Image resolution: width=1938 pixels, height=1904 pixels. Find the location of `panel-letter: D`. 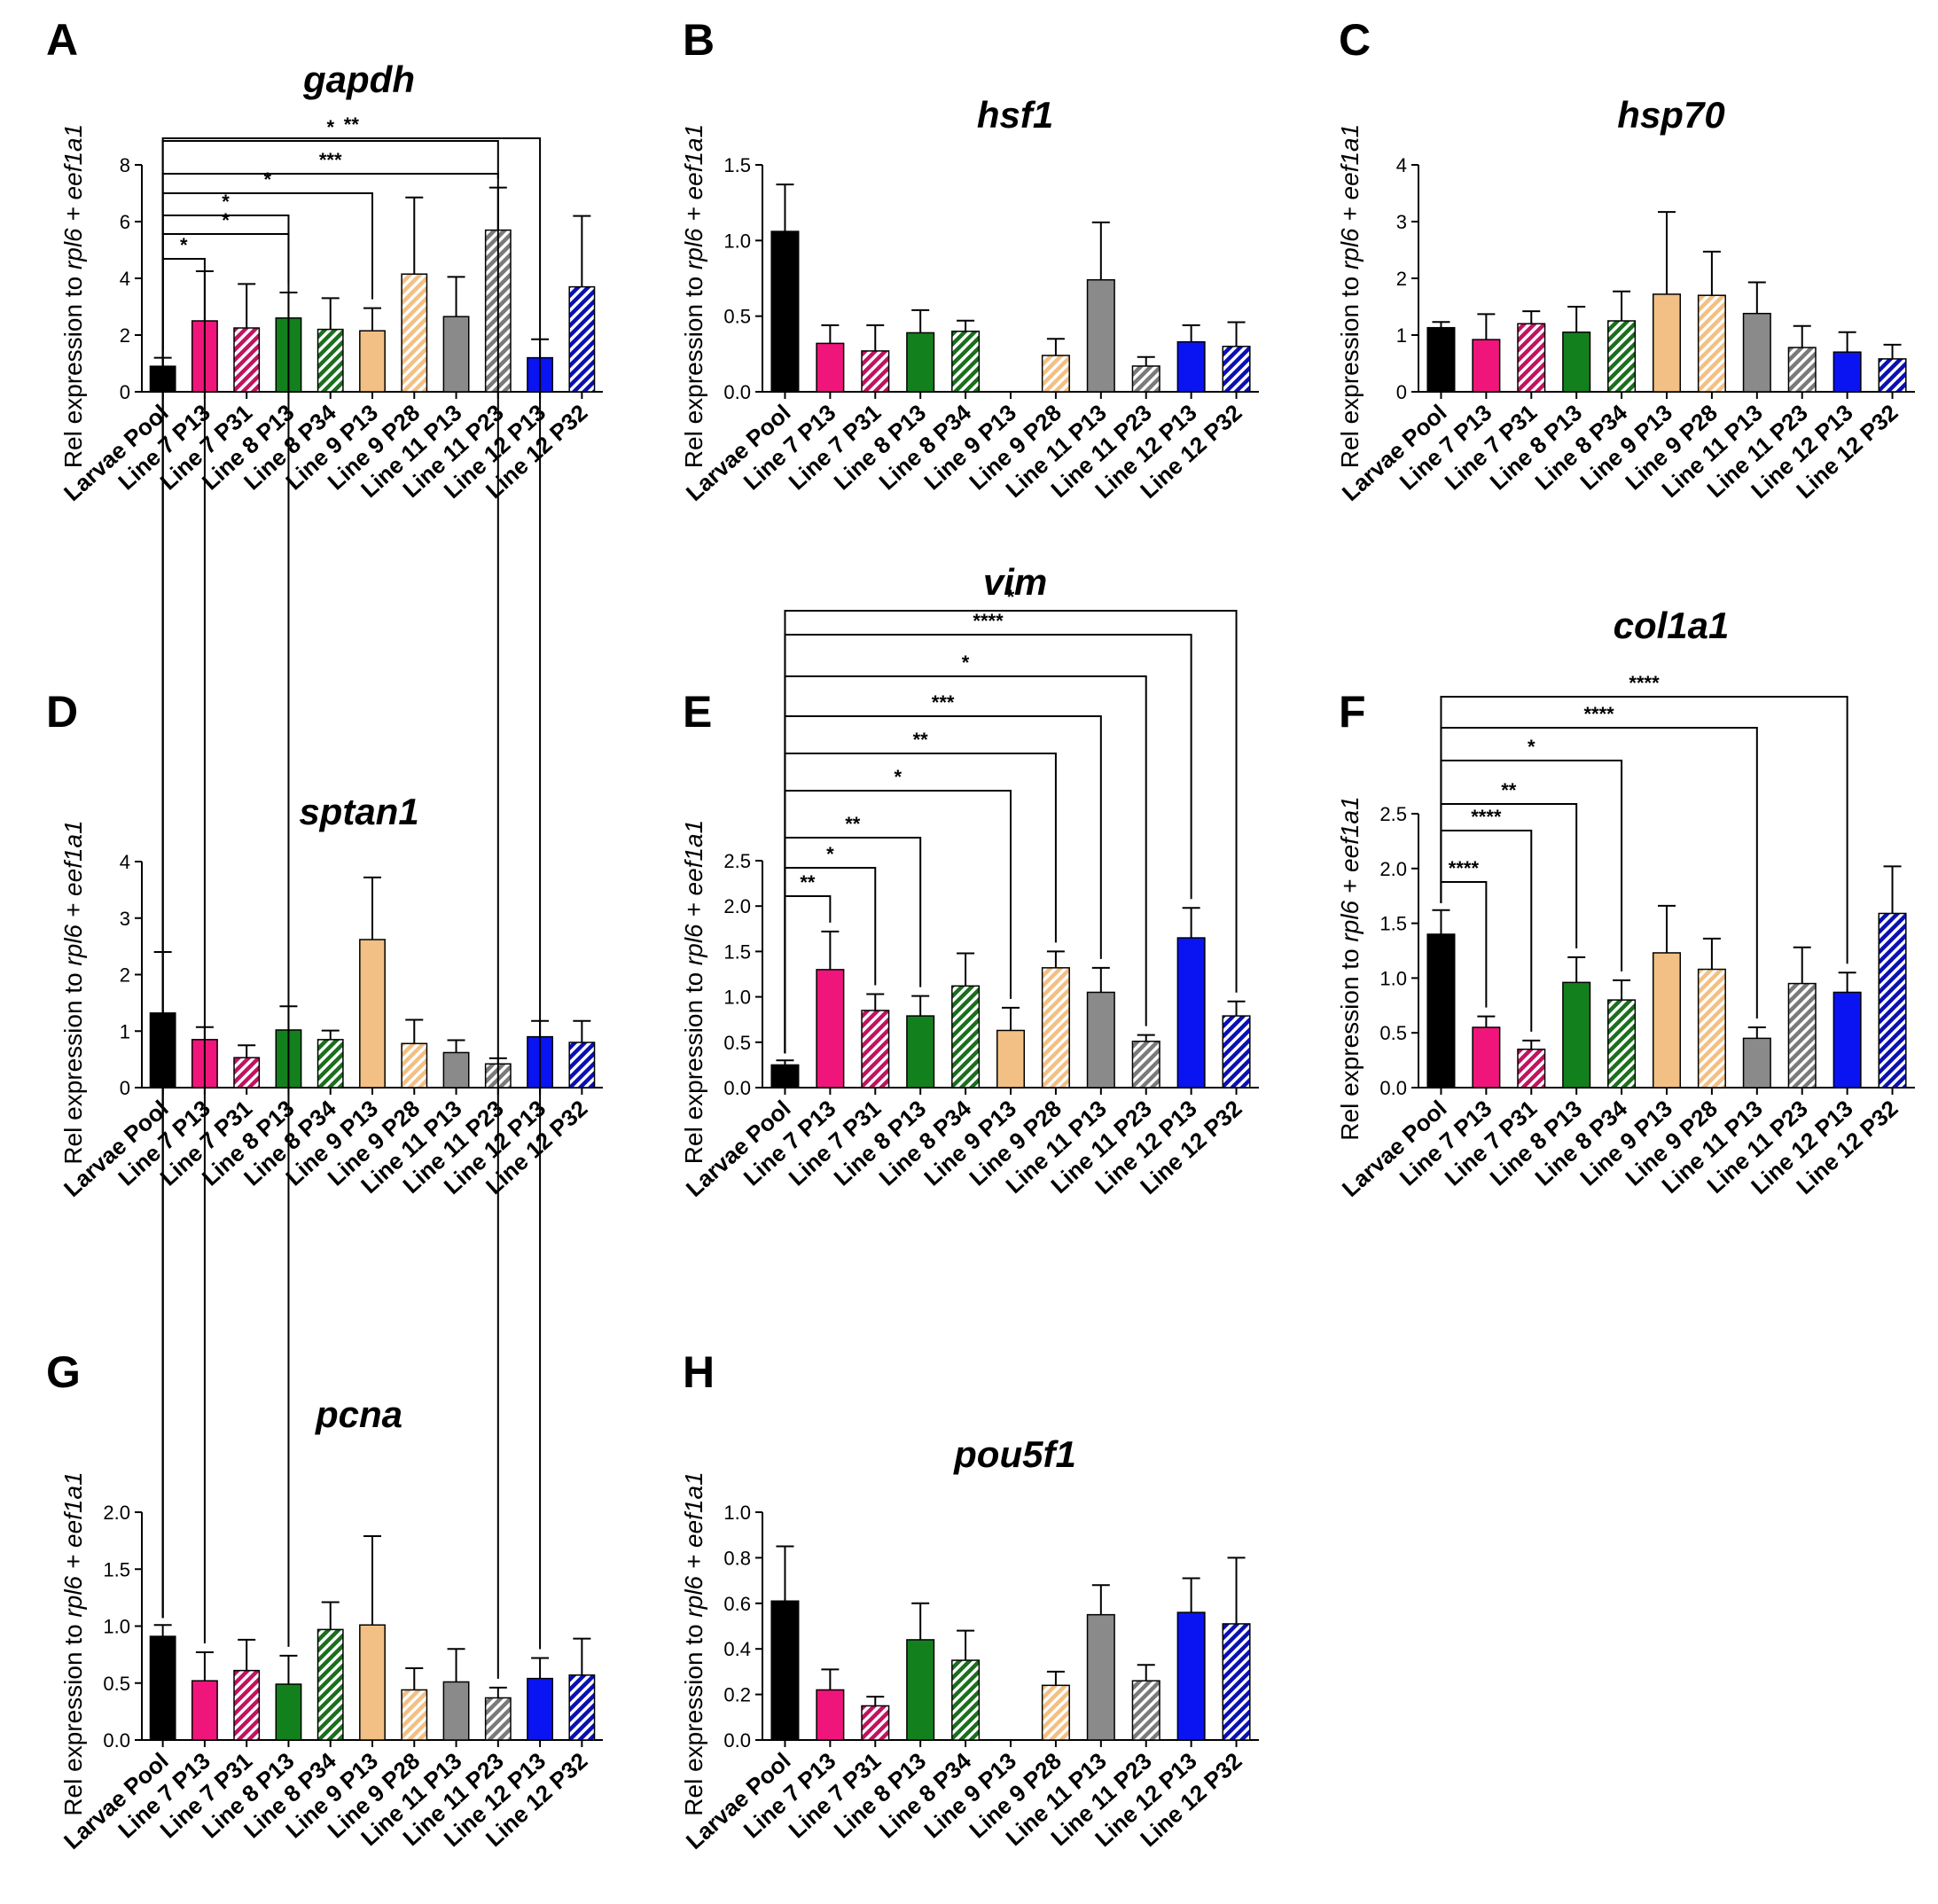

panel-letter: D is located at coordinates (62, 712).